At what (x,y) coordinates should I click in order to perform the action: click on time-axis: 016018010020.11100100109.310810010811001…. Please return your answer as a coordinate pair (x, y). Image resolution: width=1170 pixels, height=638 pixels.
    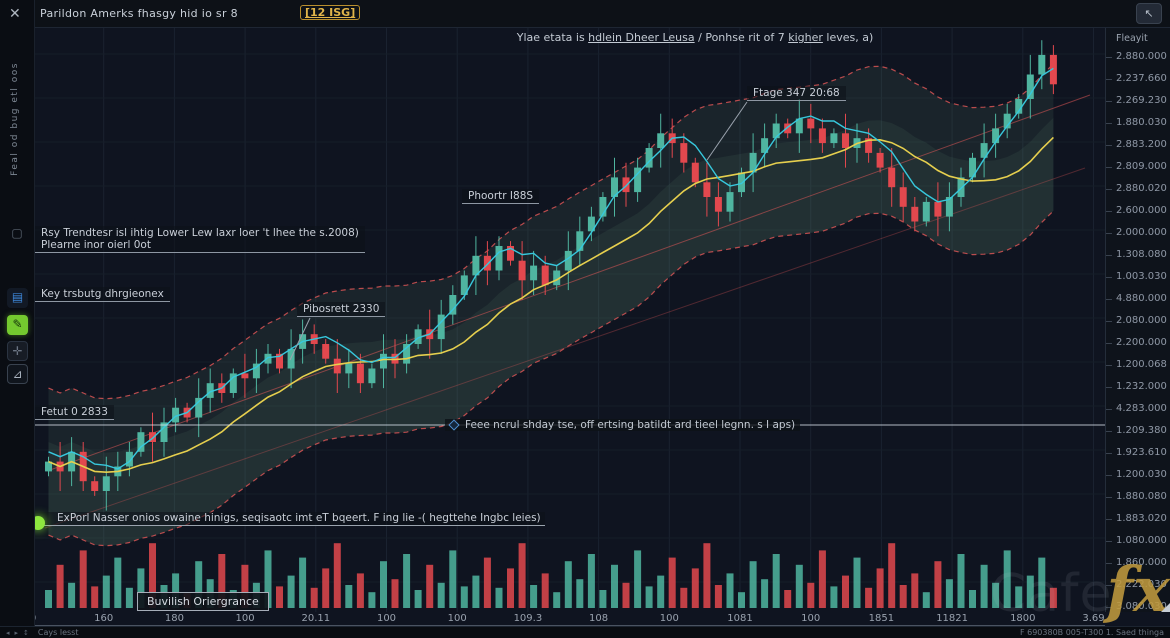
    Looking at the image, I should click on (567, 619).